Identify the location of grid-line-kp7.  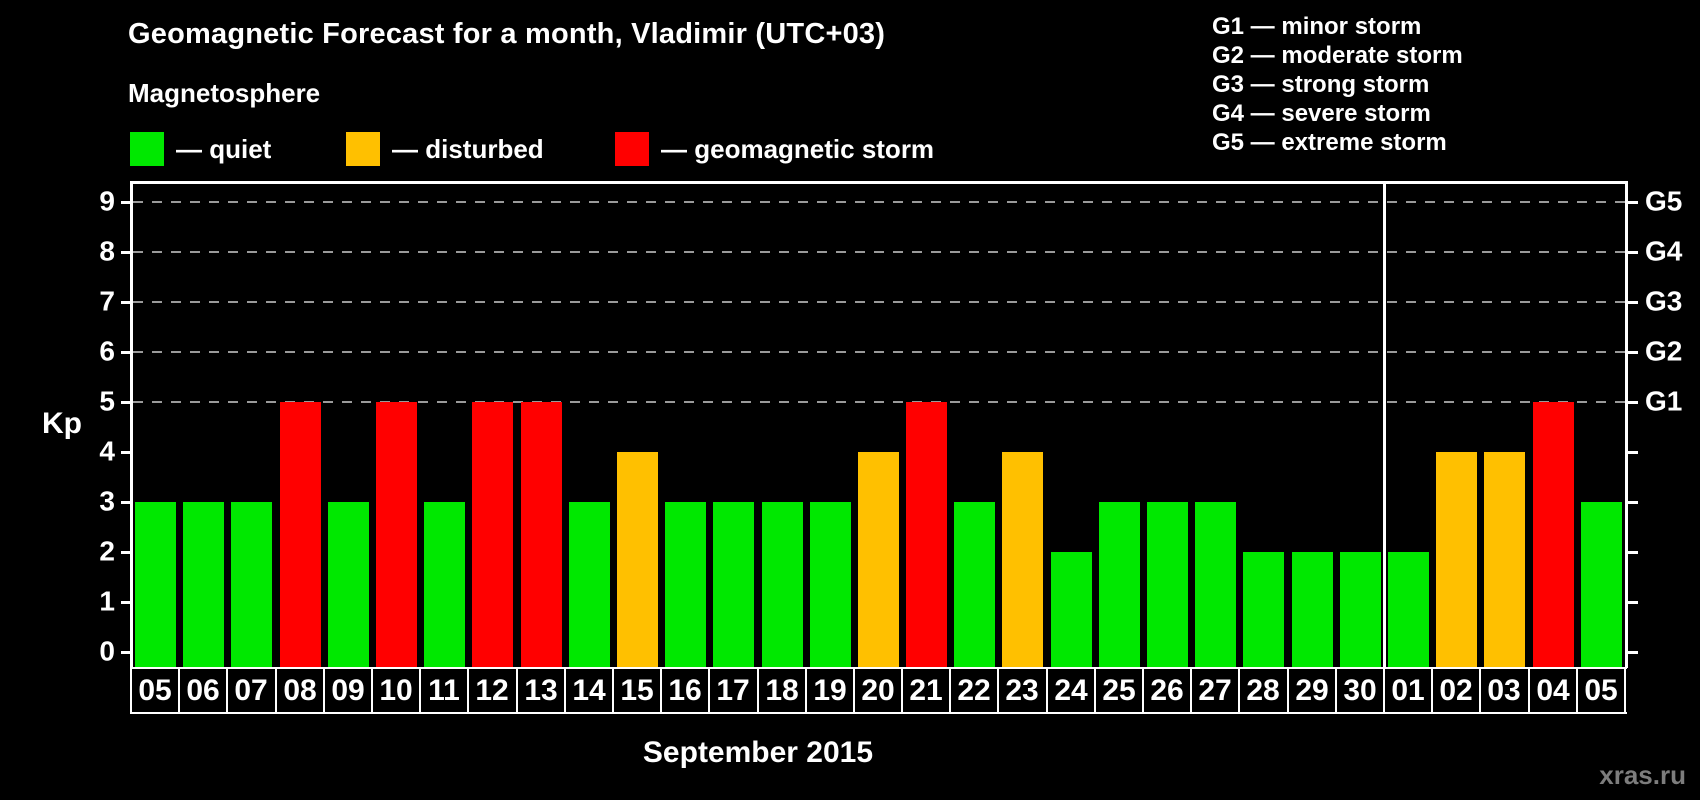
(879, 302).